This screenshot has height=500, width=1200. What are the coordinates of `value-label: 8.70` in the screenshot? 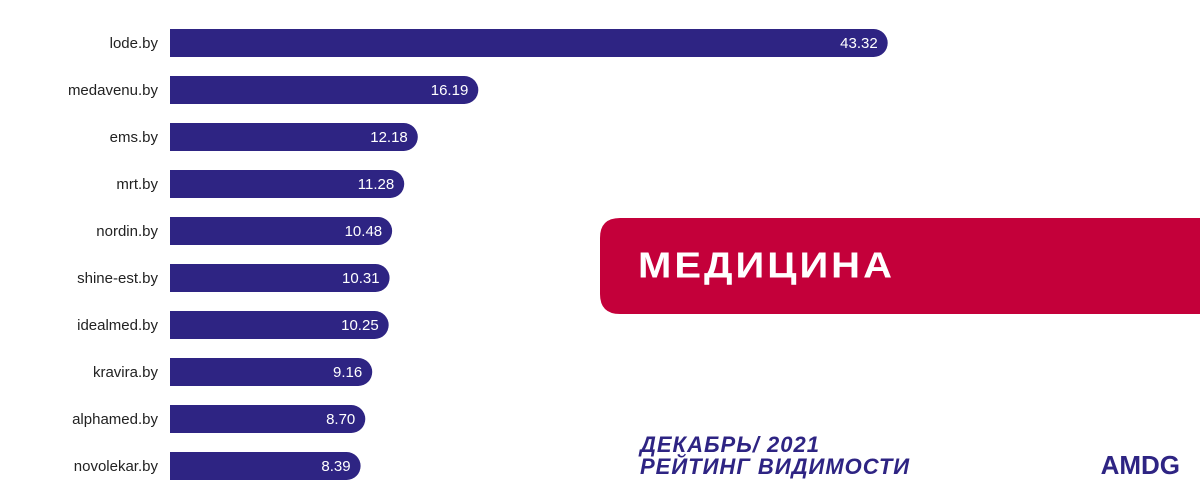 It's located at (340, 419).